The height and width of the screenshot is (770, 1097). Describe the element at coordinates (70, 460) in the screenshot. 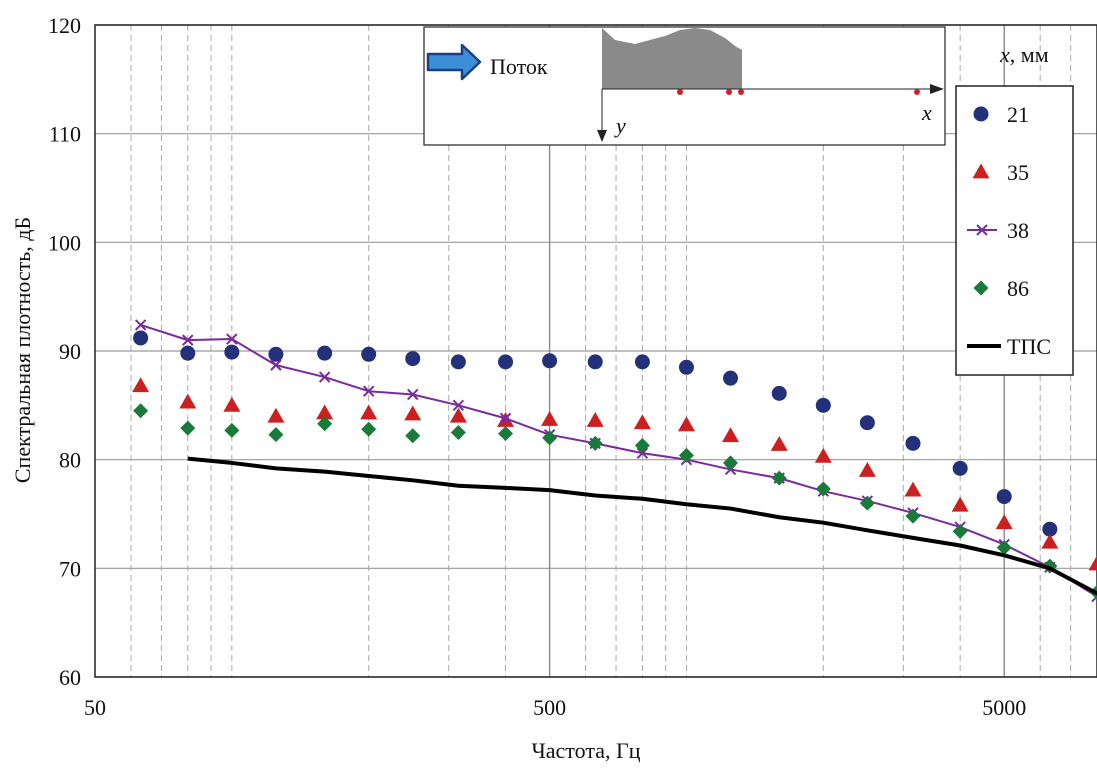

I see `y-tick-label: 80` at that location.